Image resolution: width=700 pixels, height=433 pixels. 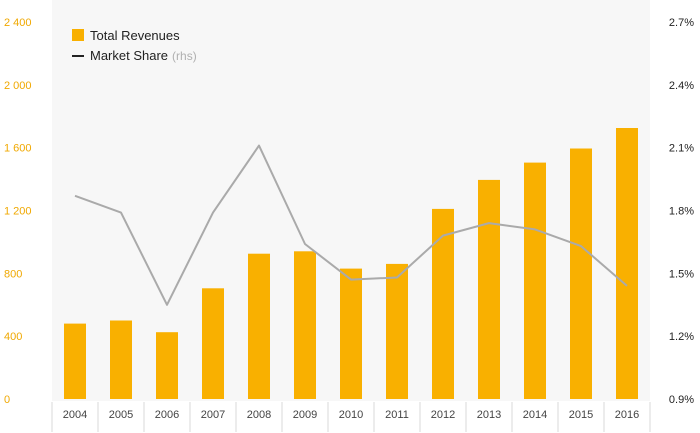 I want to click on bar-2009, so click(x=305, y=325).